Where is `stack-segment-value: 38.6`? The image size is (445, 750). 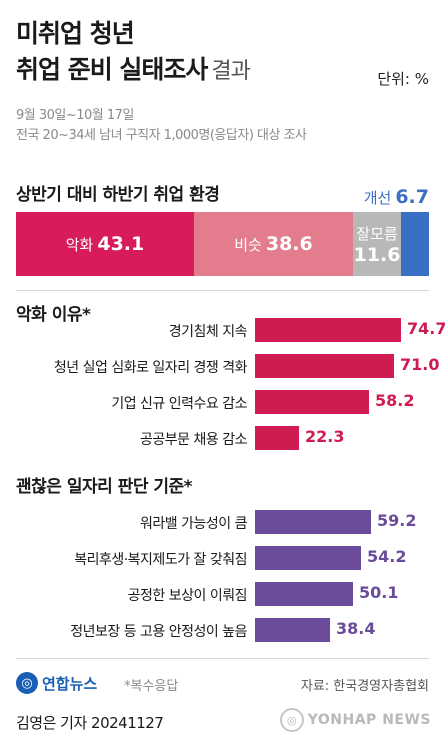 stack-segment-value: 38.6 is located at coordinates (289, 244).